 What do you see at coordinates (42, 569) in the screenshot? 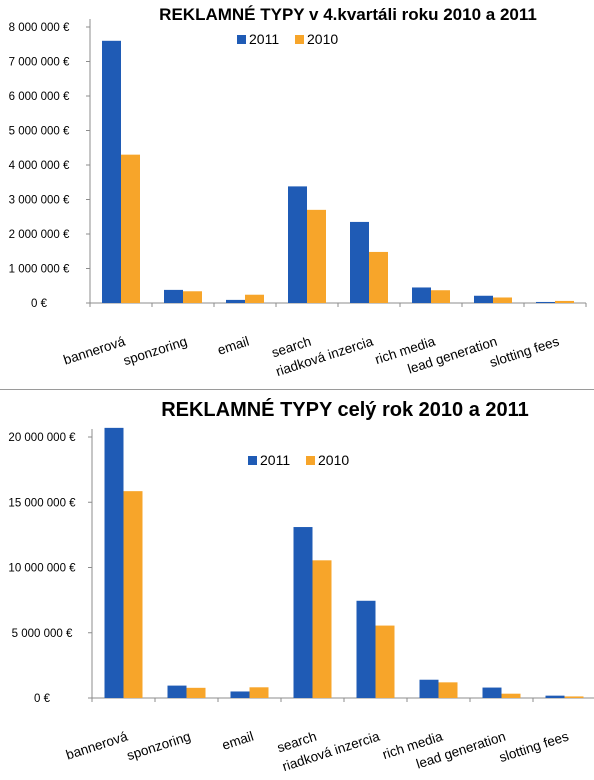
I see `y-tick-label: 10 000 000 €` at bounding box center [42, 569].